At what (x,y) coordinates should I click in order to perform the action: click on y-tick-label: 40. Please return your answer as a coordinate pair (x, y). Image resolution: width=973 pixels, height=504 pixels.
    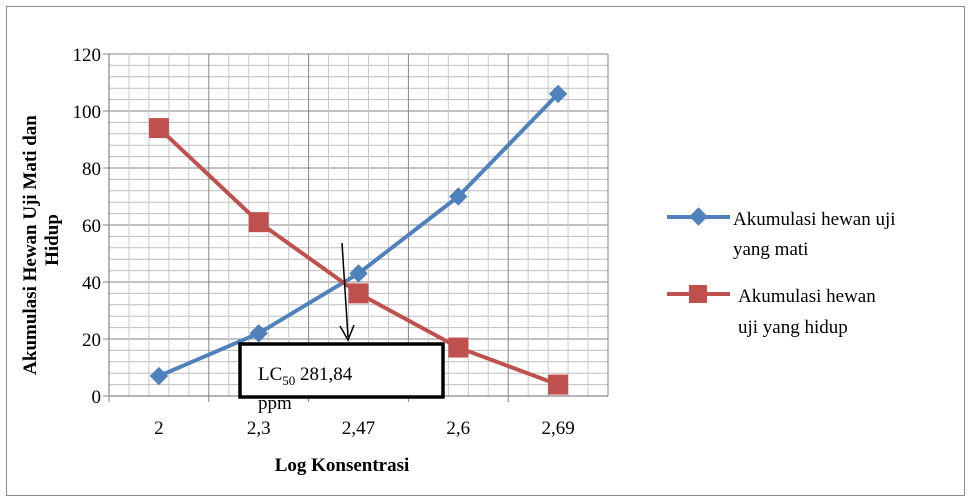
    Looking at the image, I should click on (91, 283).